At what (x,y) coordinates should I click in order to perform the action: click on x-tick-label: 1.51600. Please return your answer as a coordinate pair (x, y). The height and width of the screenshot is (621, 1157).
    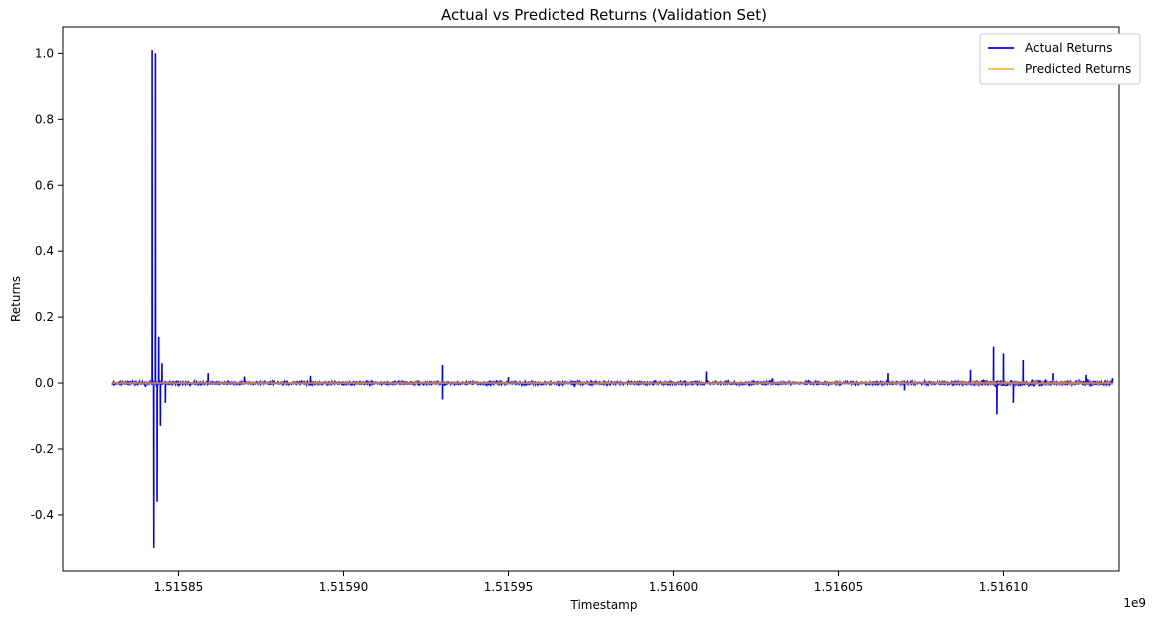
    Looking at the image, I should click on (674, 587).